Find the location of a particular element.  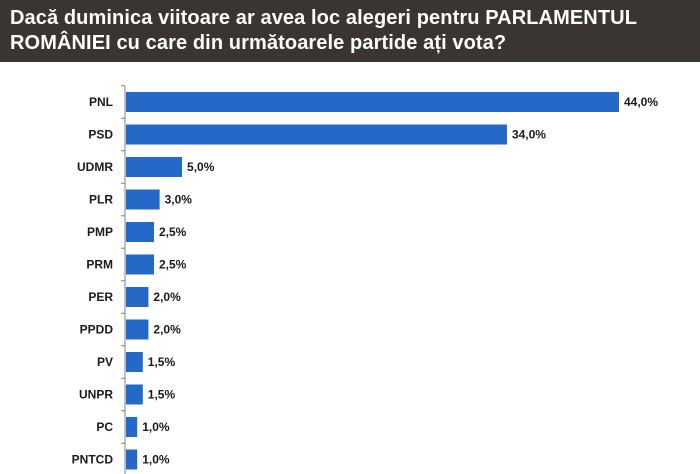

category-label: PV is located at coordinates (105, 362).